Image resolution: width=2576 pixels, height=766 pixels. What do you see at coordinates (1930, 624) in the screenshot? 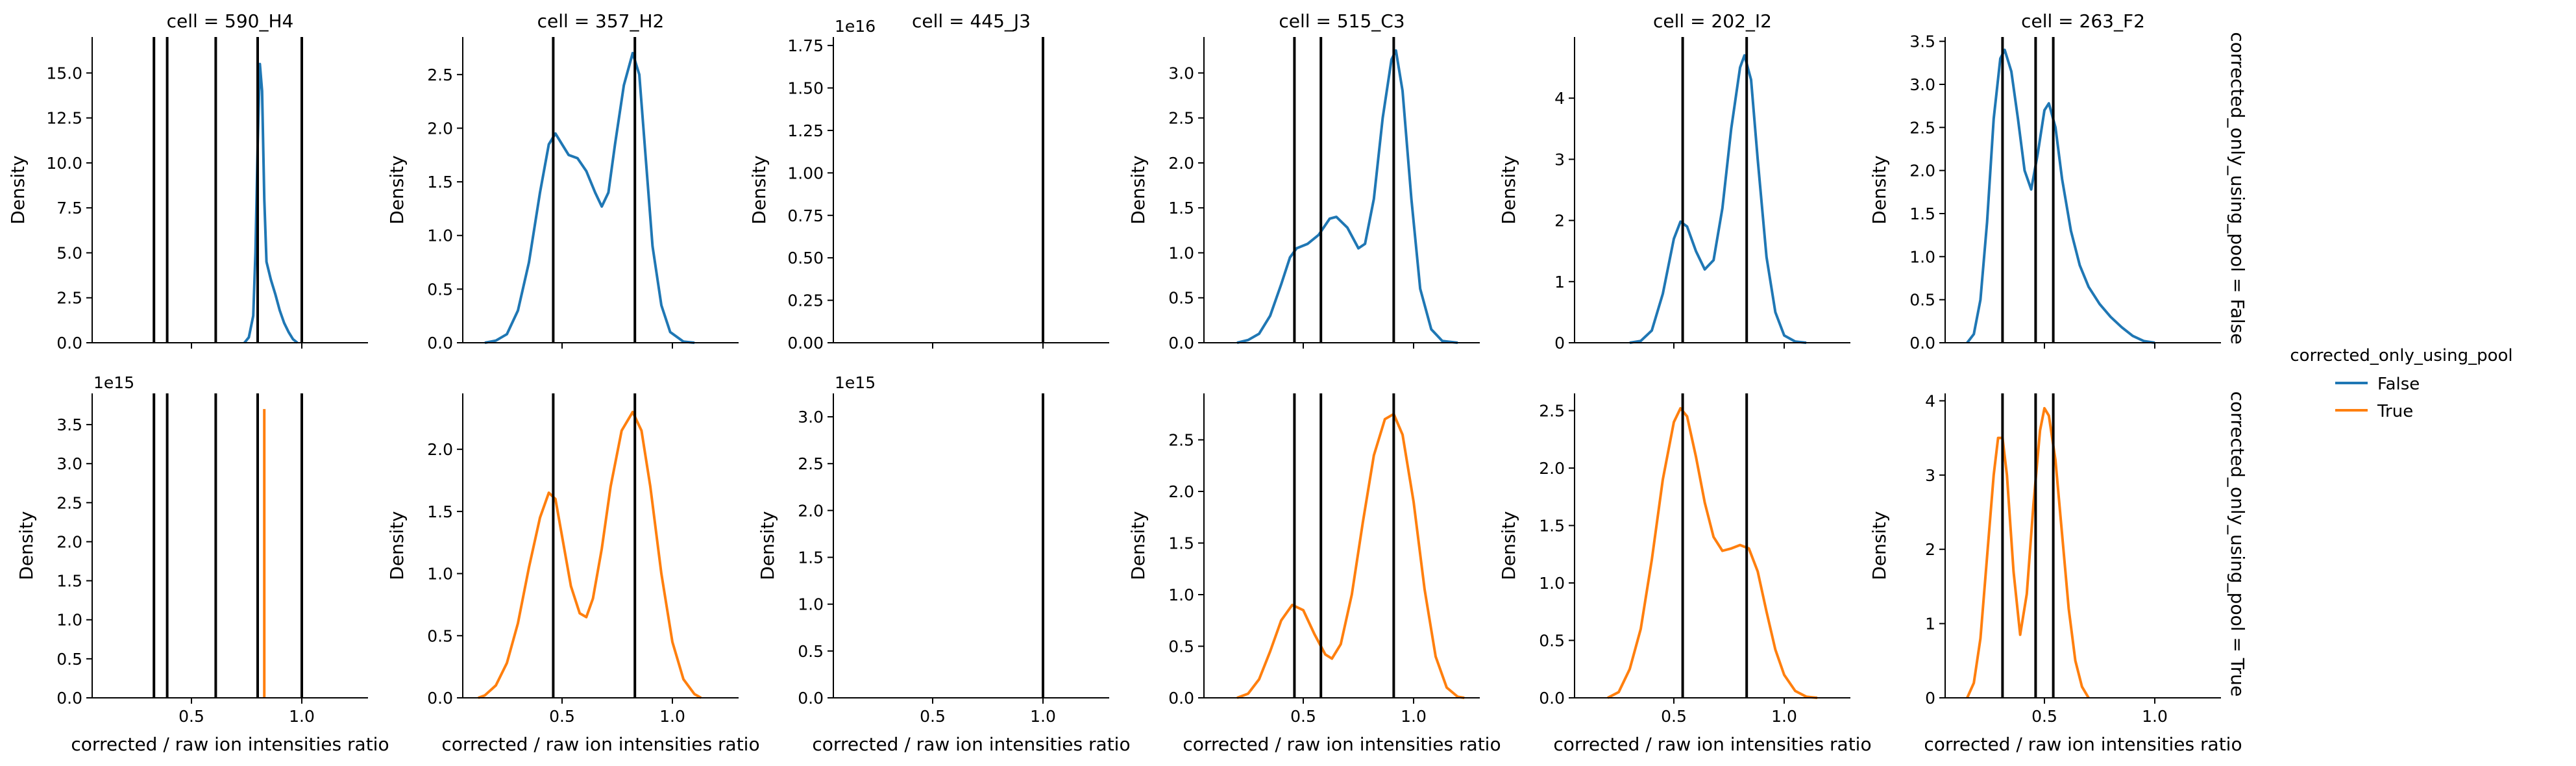
I see `y-tick-label: 1` at bounding box center [1930, 624].